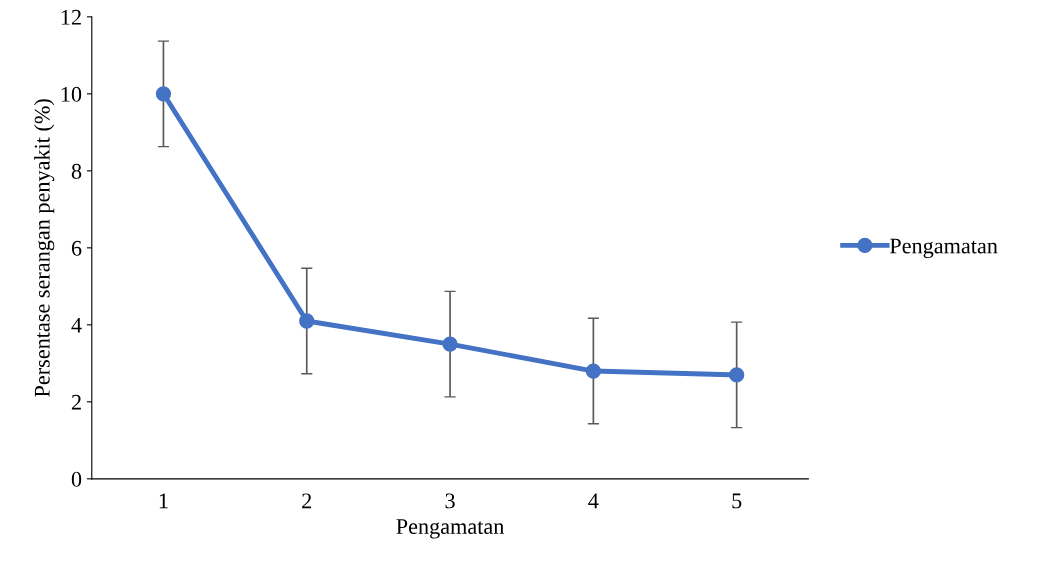 This screenshot has height=562, width=1043. I want to click on y-tick-label: 6, so click(76, 248).